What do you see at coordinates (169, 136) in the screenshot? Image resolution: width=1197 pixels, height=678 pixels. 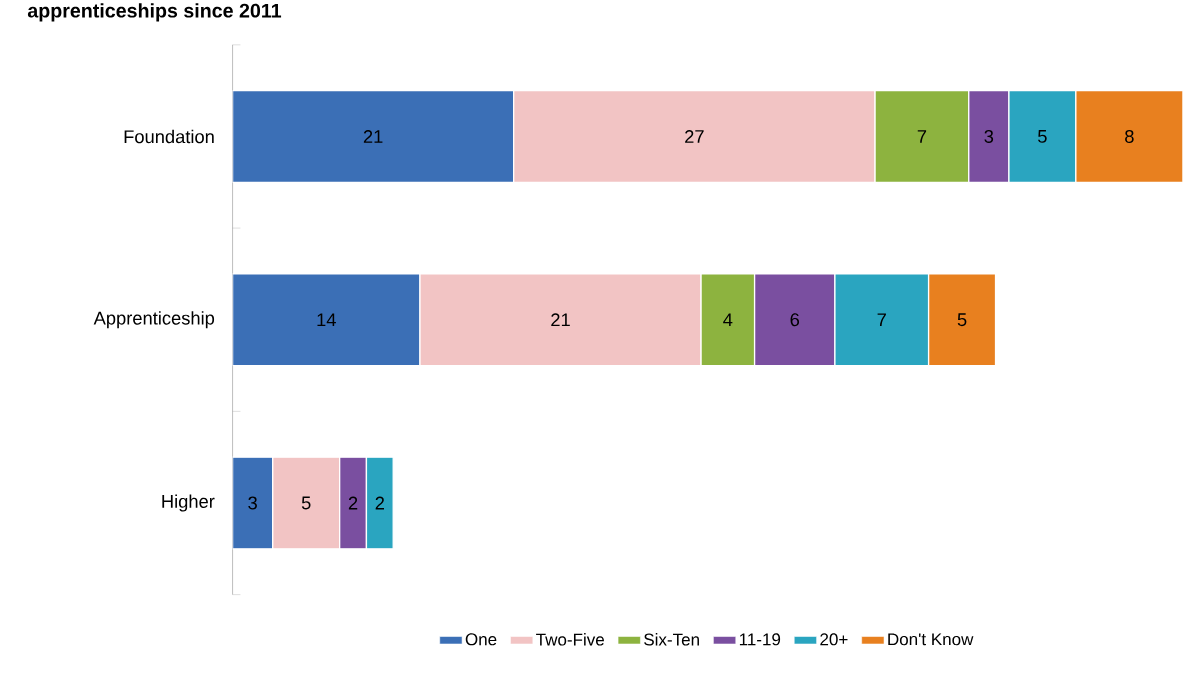 I see `y-tick-label: Foundation` at bounding box center [169, 136].